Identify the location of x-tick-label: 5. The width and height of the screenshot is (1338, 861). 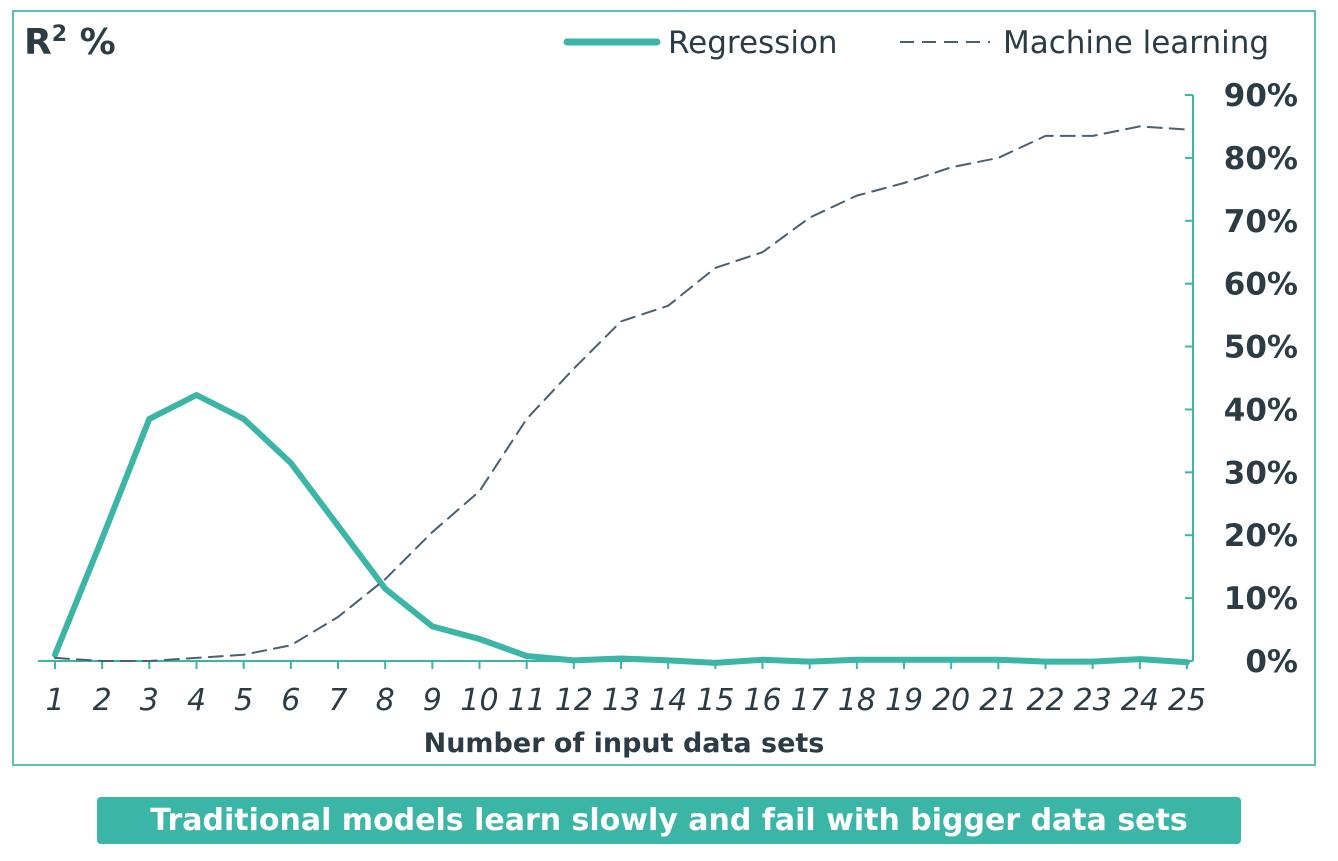
(243, 700).